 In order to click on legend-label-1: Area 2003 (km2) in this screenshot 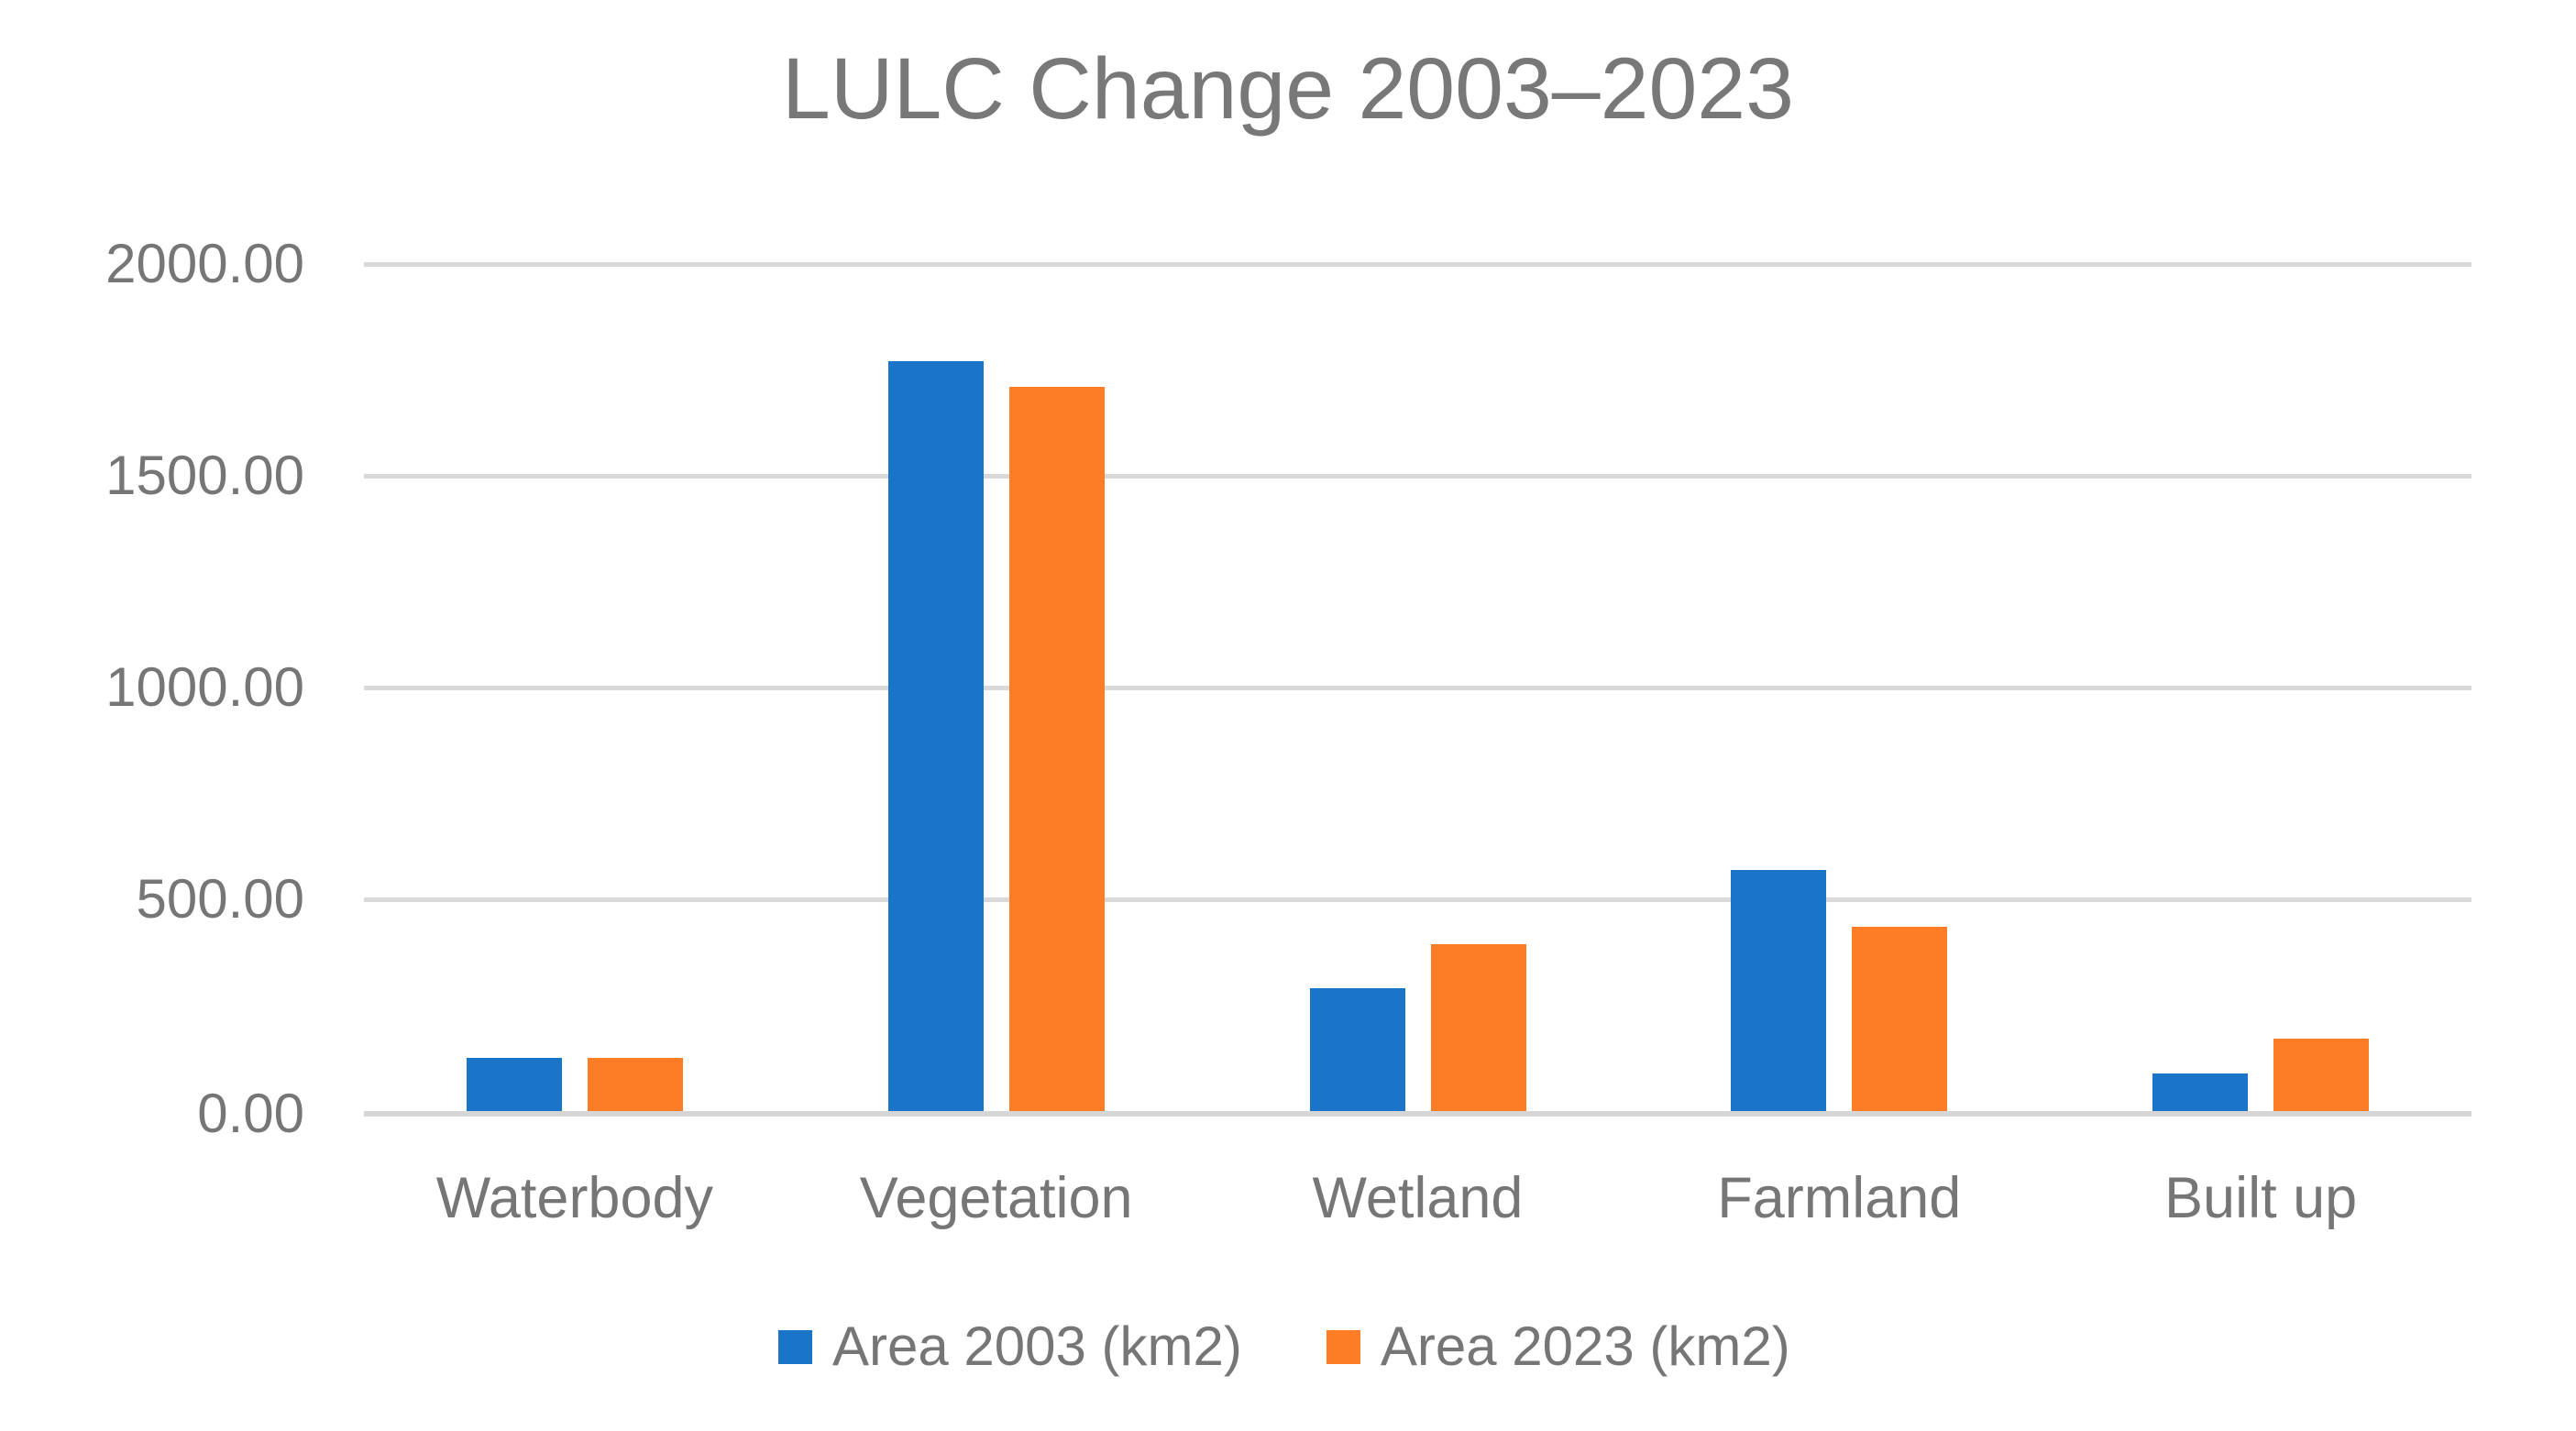, I will do `click(1037, 1346)`.